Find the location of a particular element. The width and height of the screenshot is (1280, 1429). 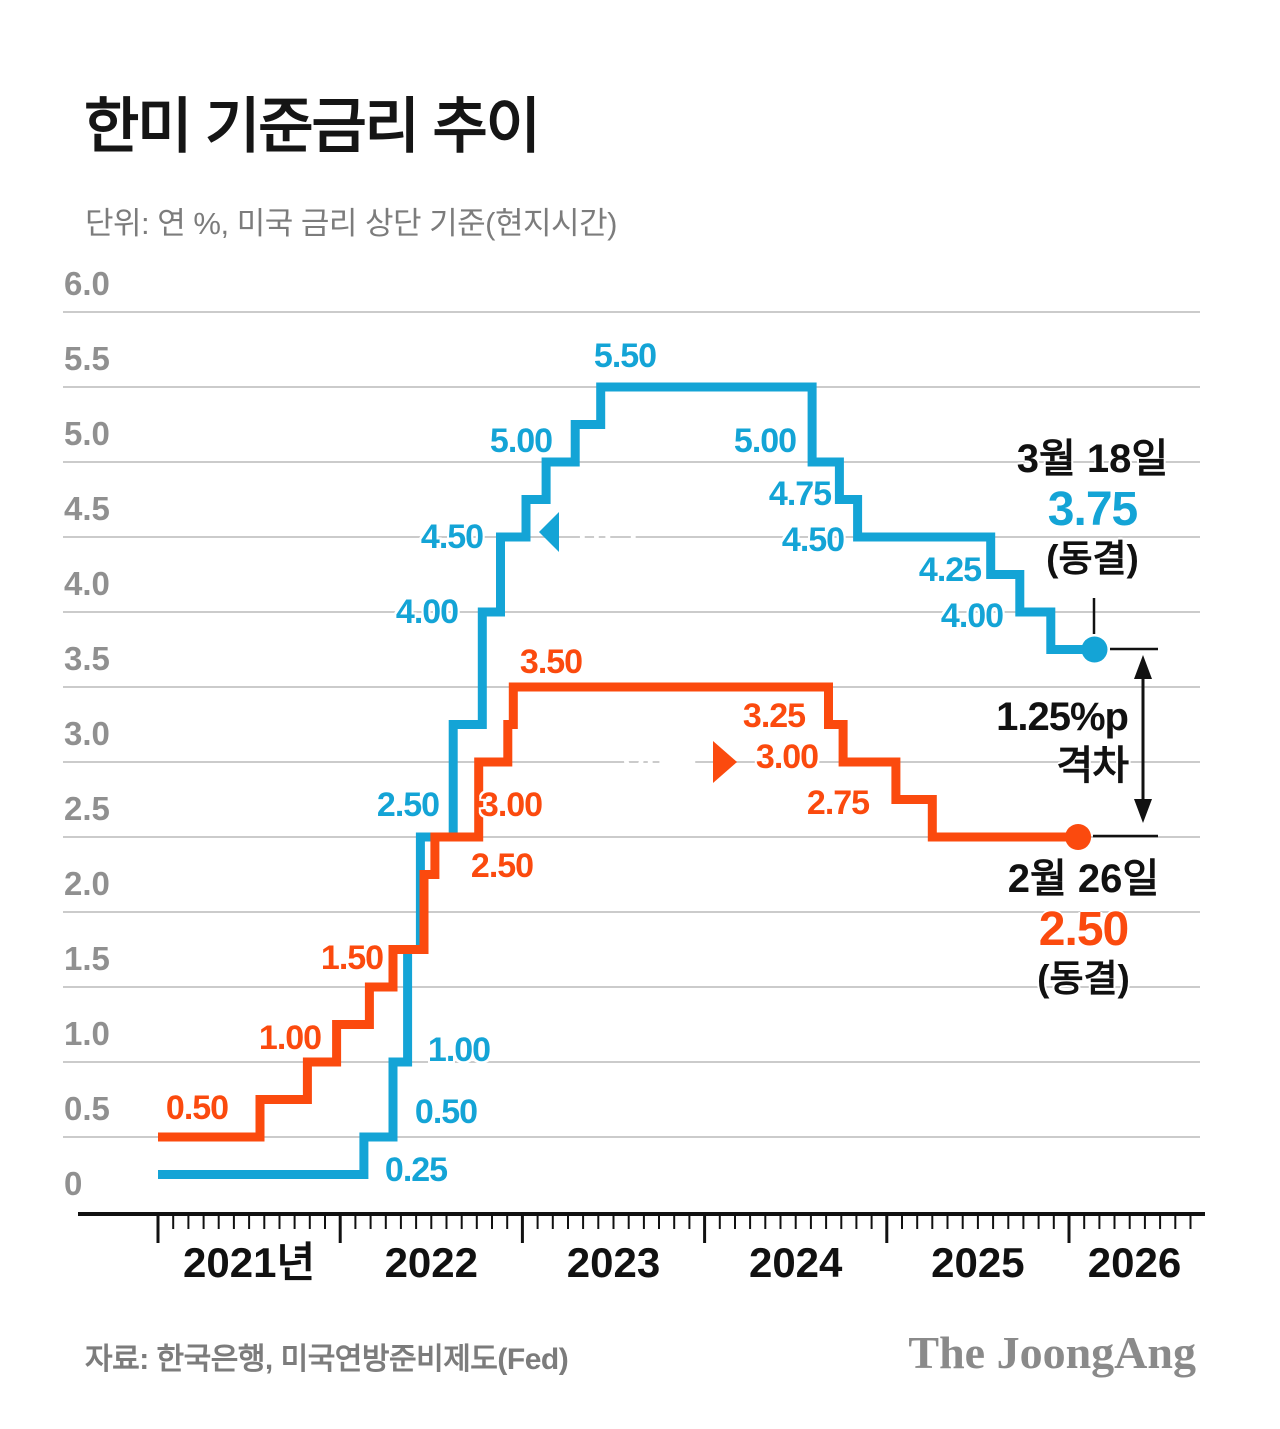

series-badge-us-label: 미국 is located at coordinates (614, 534).